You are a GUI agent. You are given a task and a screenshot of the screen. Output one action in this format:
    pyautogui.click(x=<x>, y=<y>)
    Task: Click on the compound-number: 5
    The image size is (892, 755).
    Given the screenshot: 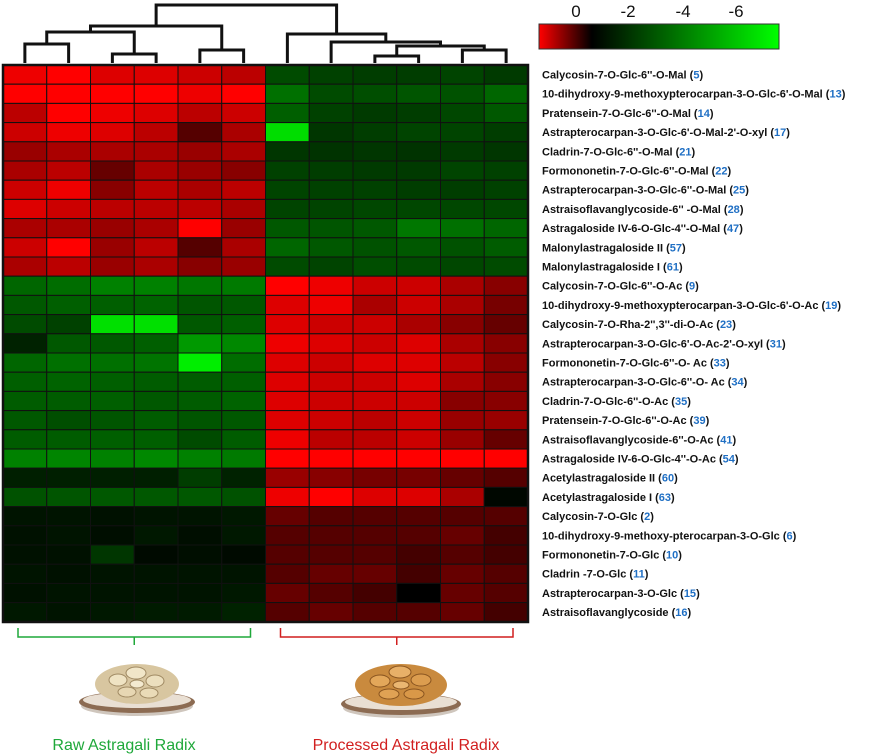 What is the action you would take?
    pyautogui.click(x=696, y=76)
    